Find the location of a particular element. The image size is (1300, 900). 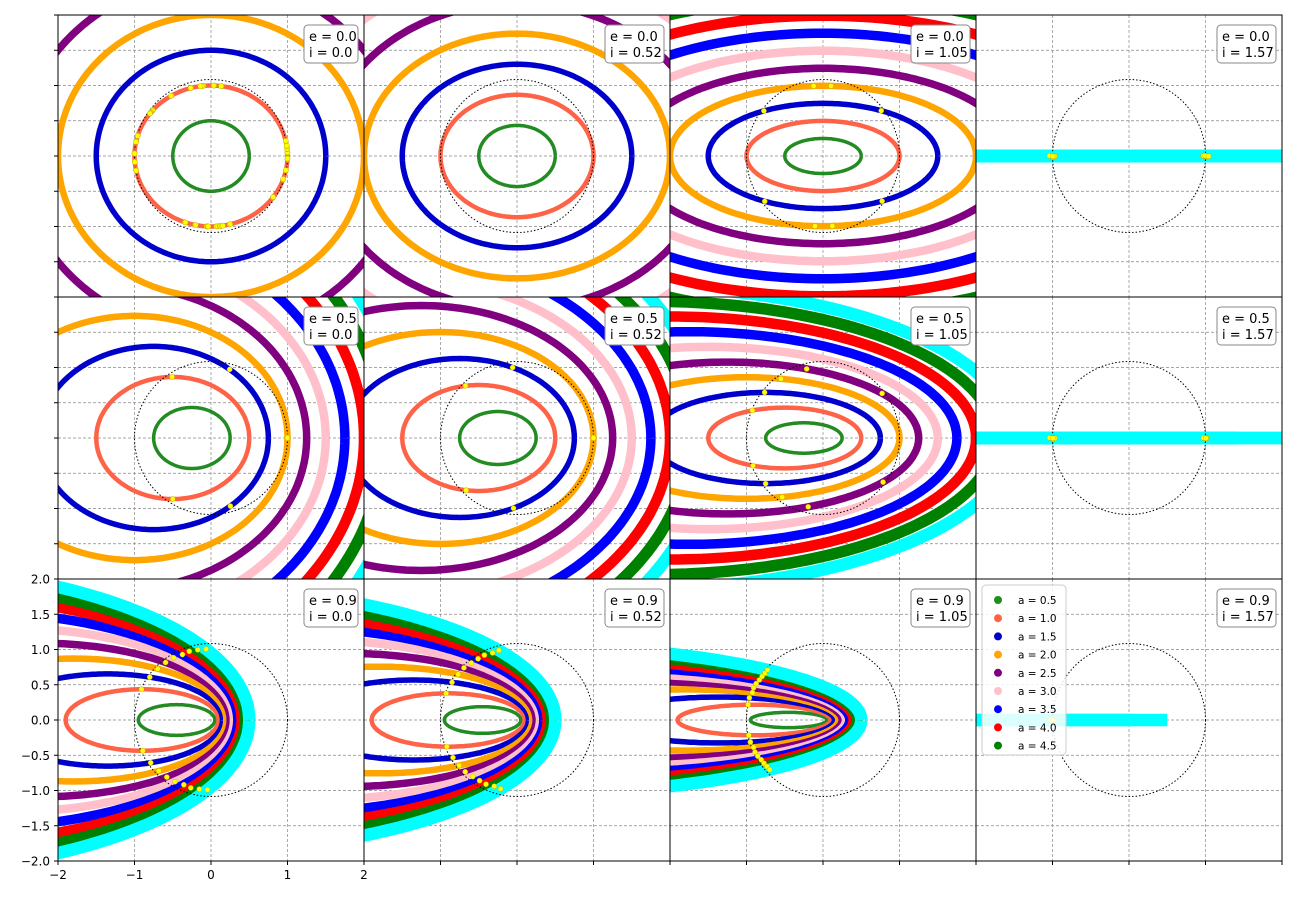

panel-2-2: e = 0.9i = 1.05 is located at coordinates (823, 721).